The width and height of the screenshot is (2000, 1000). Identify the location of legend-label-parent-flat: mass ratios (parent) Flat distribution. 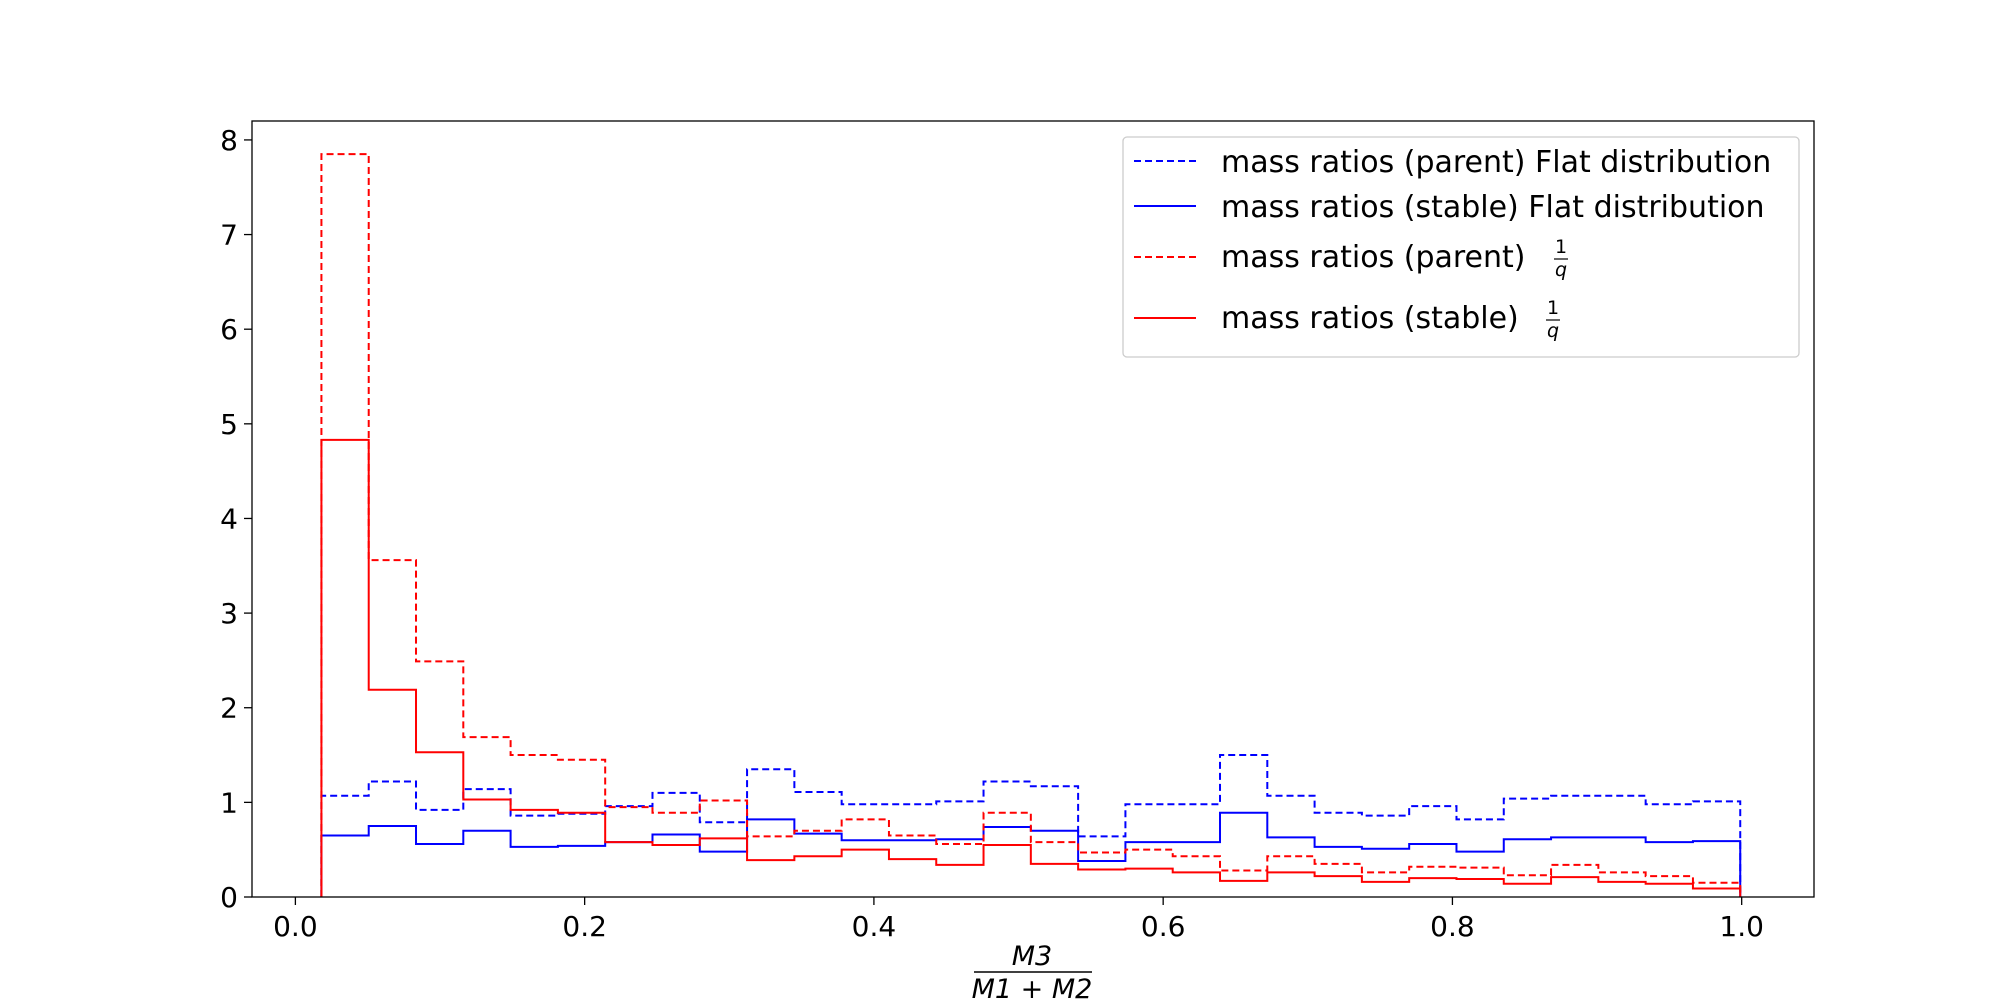
(1496, 162).